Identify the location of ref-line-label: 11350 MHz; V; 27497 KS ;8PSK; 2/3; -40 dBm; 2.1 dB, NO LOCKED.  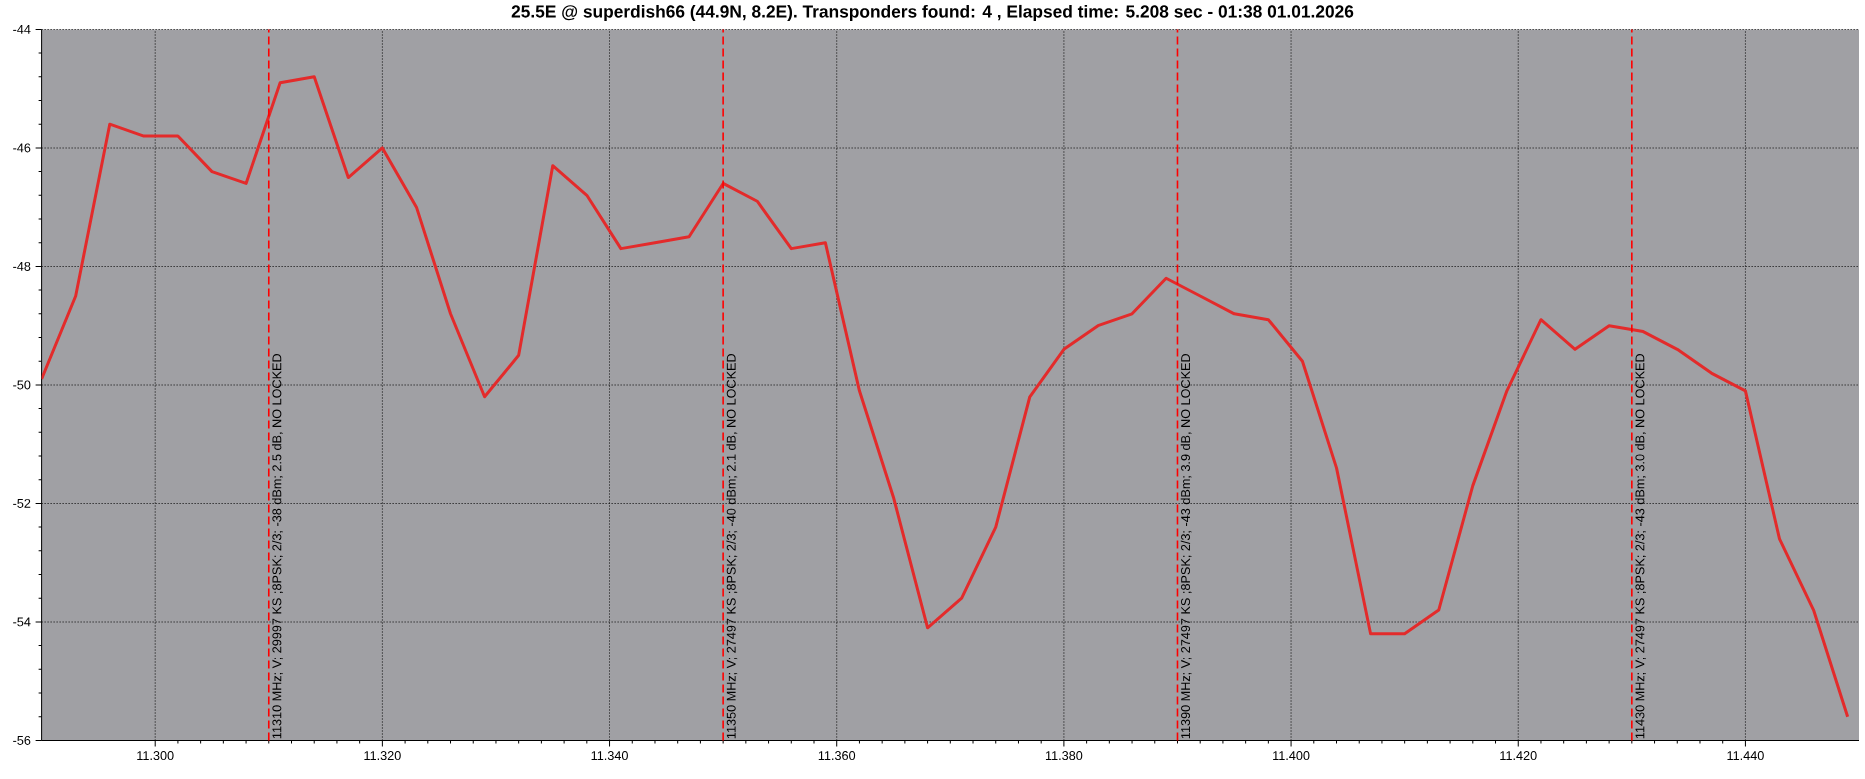
(732, 546).